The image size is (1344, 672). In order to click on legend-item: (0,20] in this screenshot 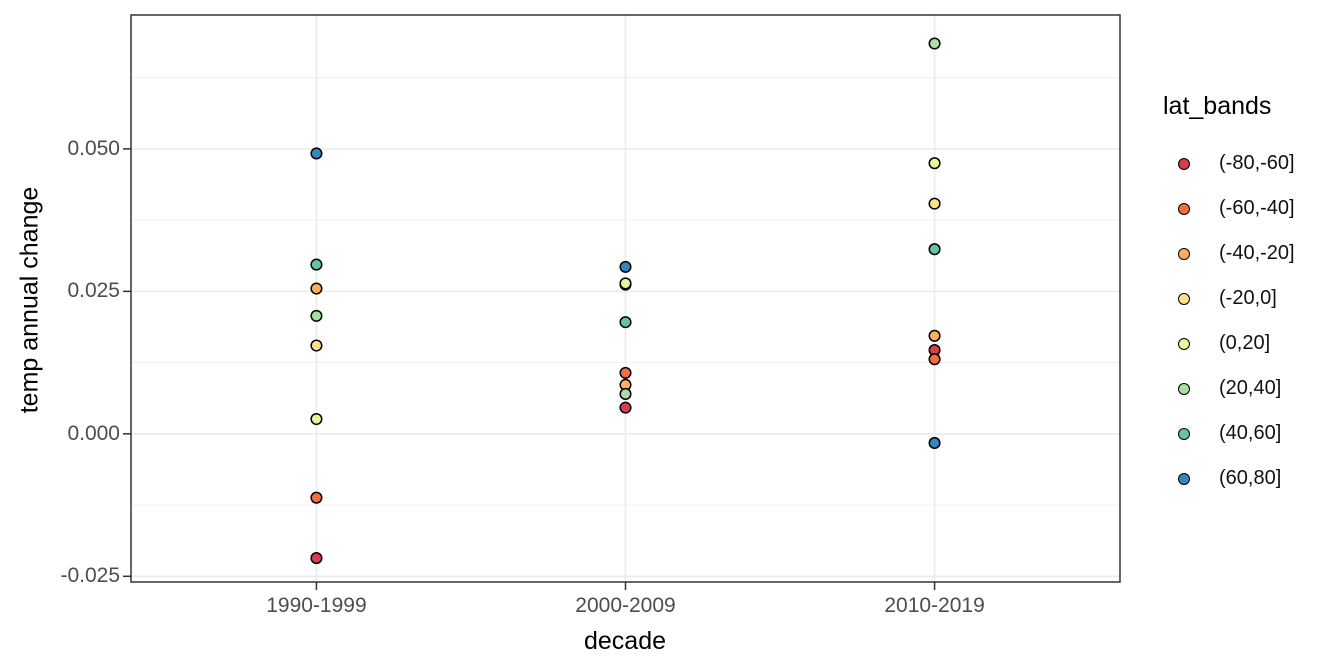, I will do `click(1252, 343)`.